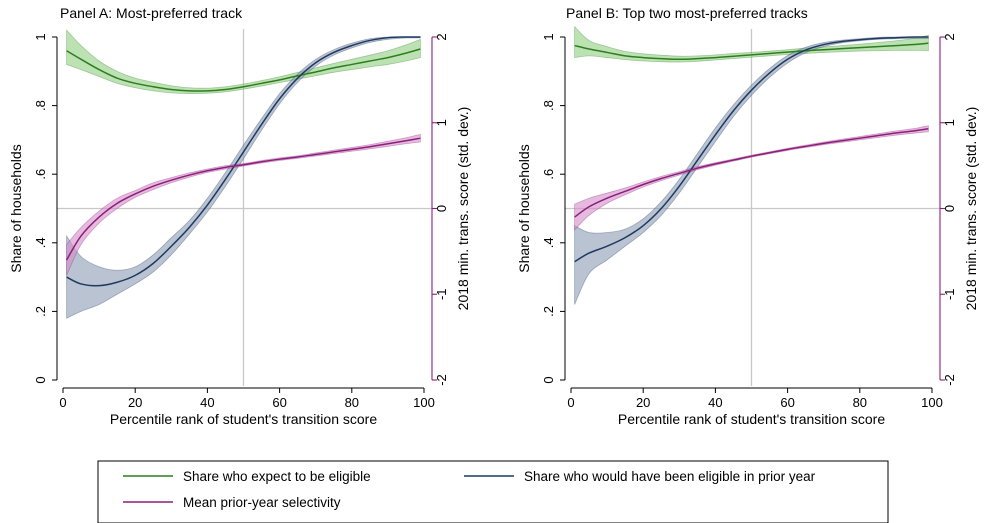 Image resolution: width=984 pixels, height=523 pixels. What do you see at coordinates (687, 13) in the screenshot?
I see `chart-title: Panel B: Top two most-preferred tracks` at bounding box center [687, 13].